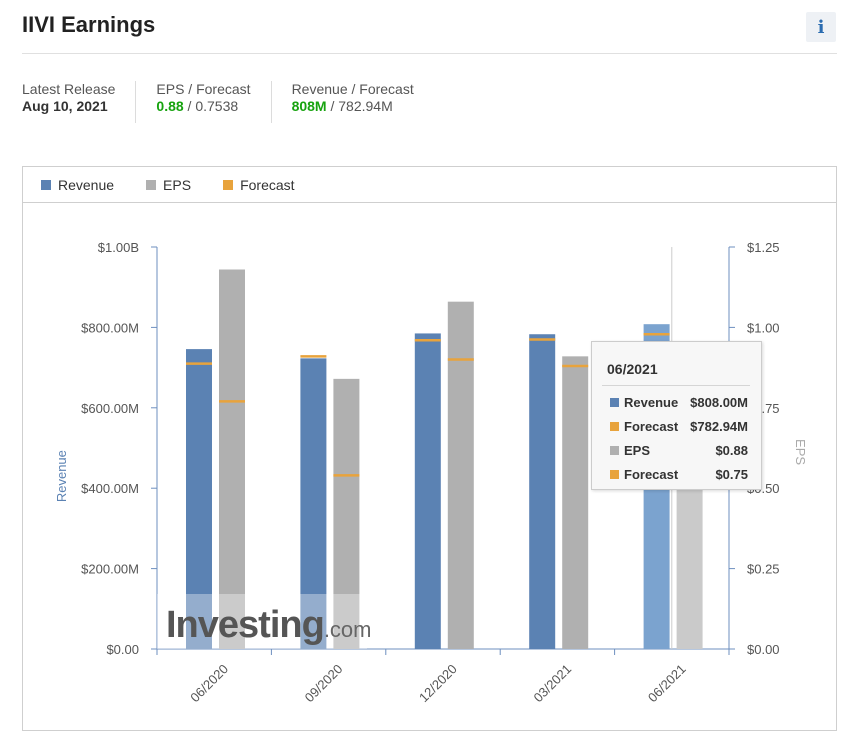 This screenshot has width=849, height=745. I want to click on latest-release-value: Aug 10, 2021, so click(65, 106).